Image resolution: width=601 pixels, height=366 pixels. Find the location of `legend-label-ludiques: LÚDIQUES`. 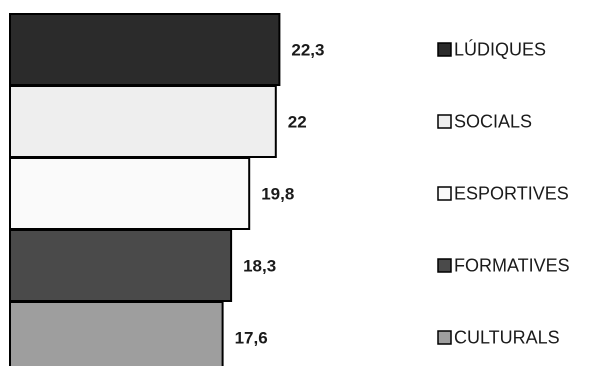

legend-label-ludiques: LÚDIQUES is located at coordinates (500, 49).